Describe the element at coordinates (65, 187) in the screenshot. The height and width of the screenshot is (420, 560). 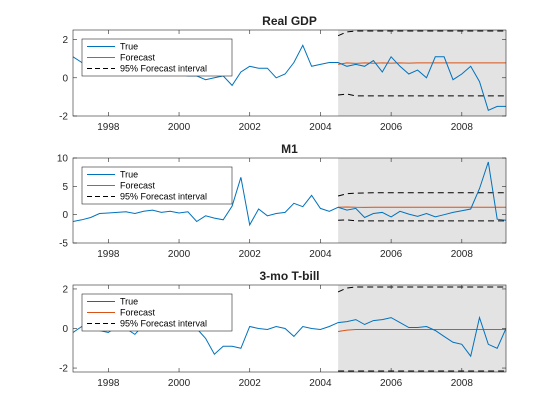
I see `y-tick-label: 5` at that location.